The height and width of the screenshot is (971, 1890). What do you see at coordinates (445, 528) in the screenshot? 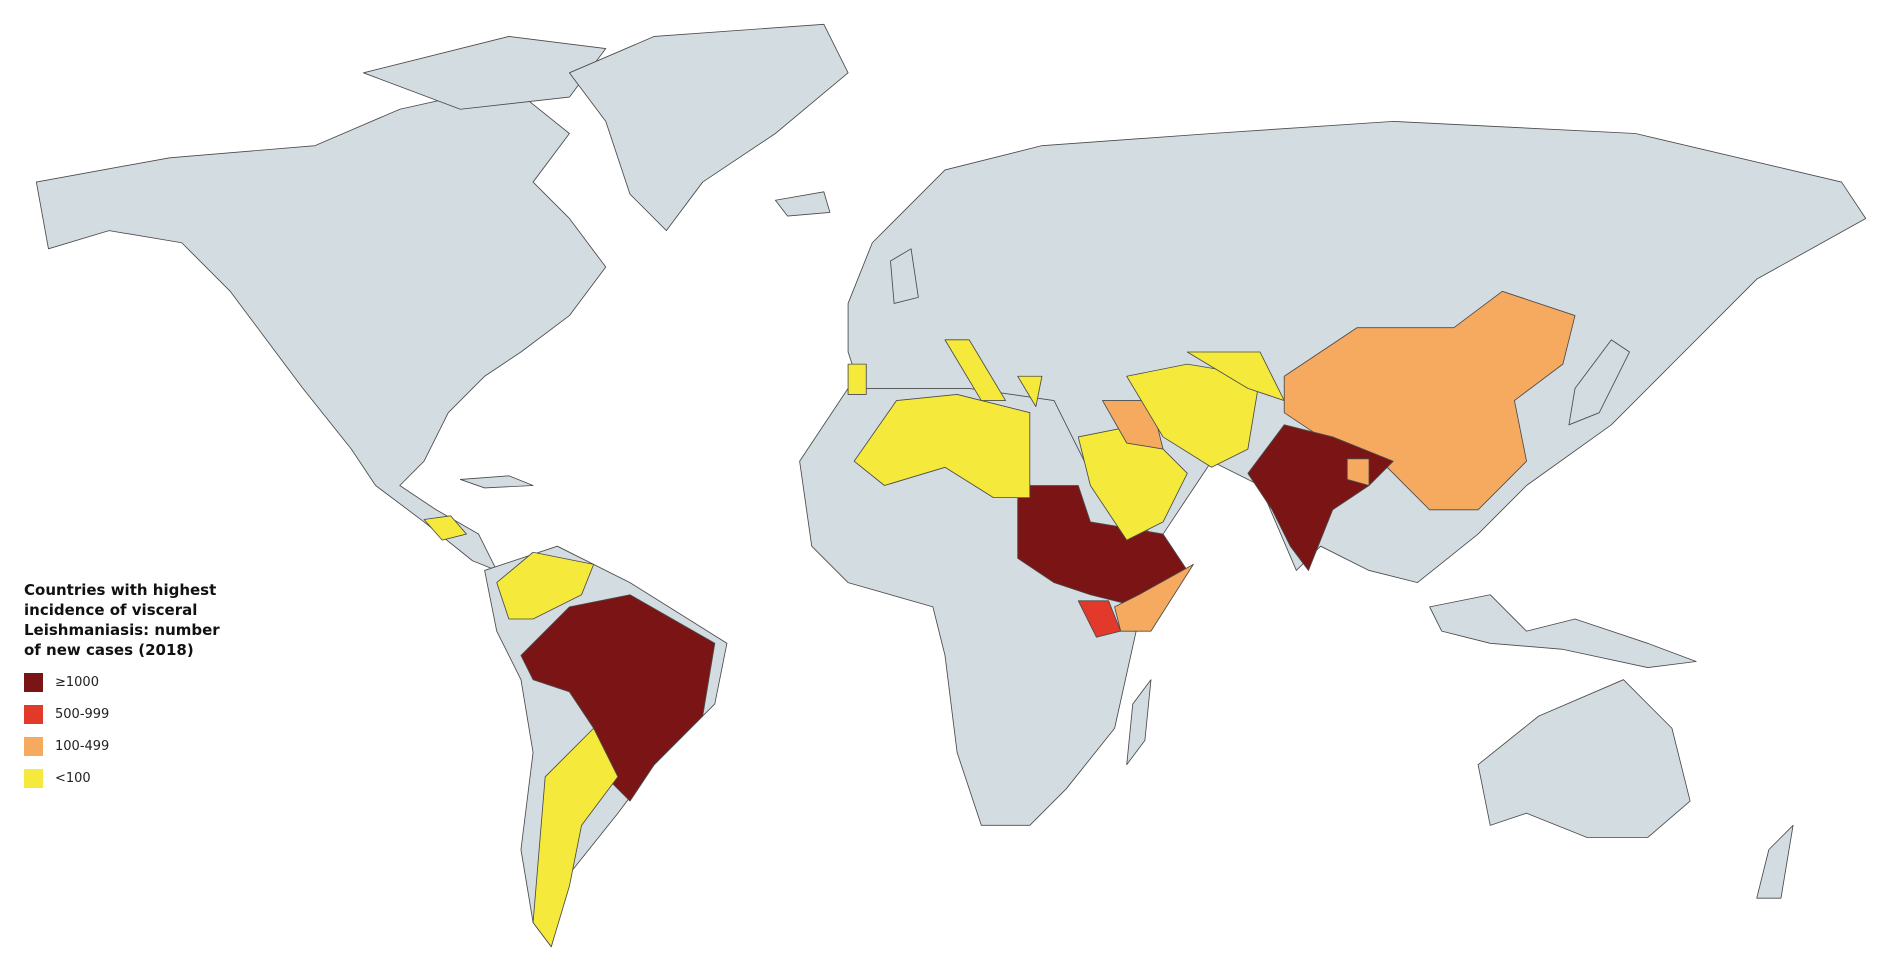
I see `central-america-country` at bounding box center [445, 528].